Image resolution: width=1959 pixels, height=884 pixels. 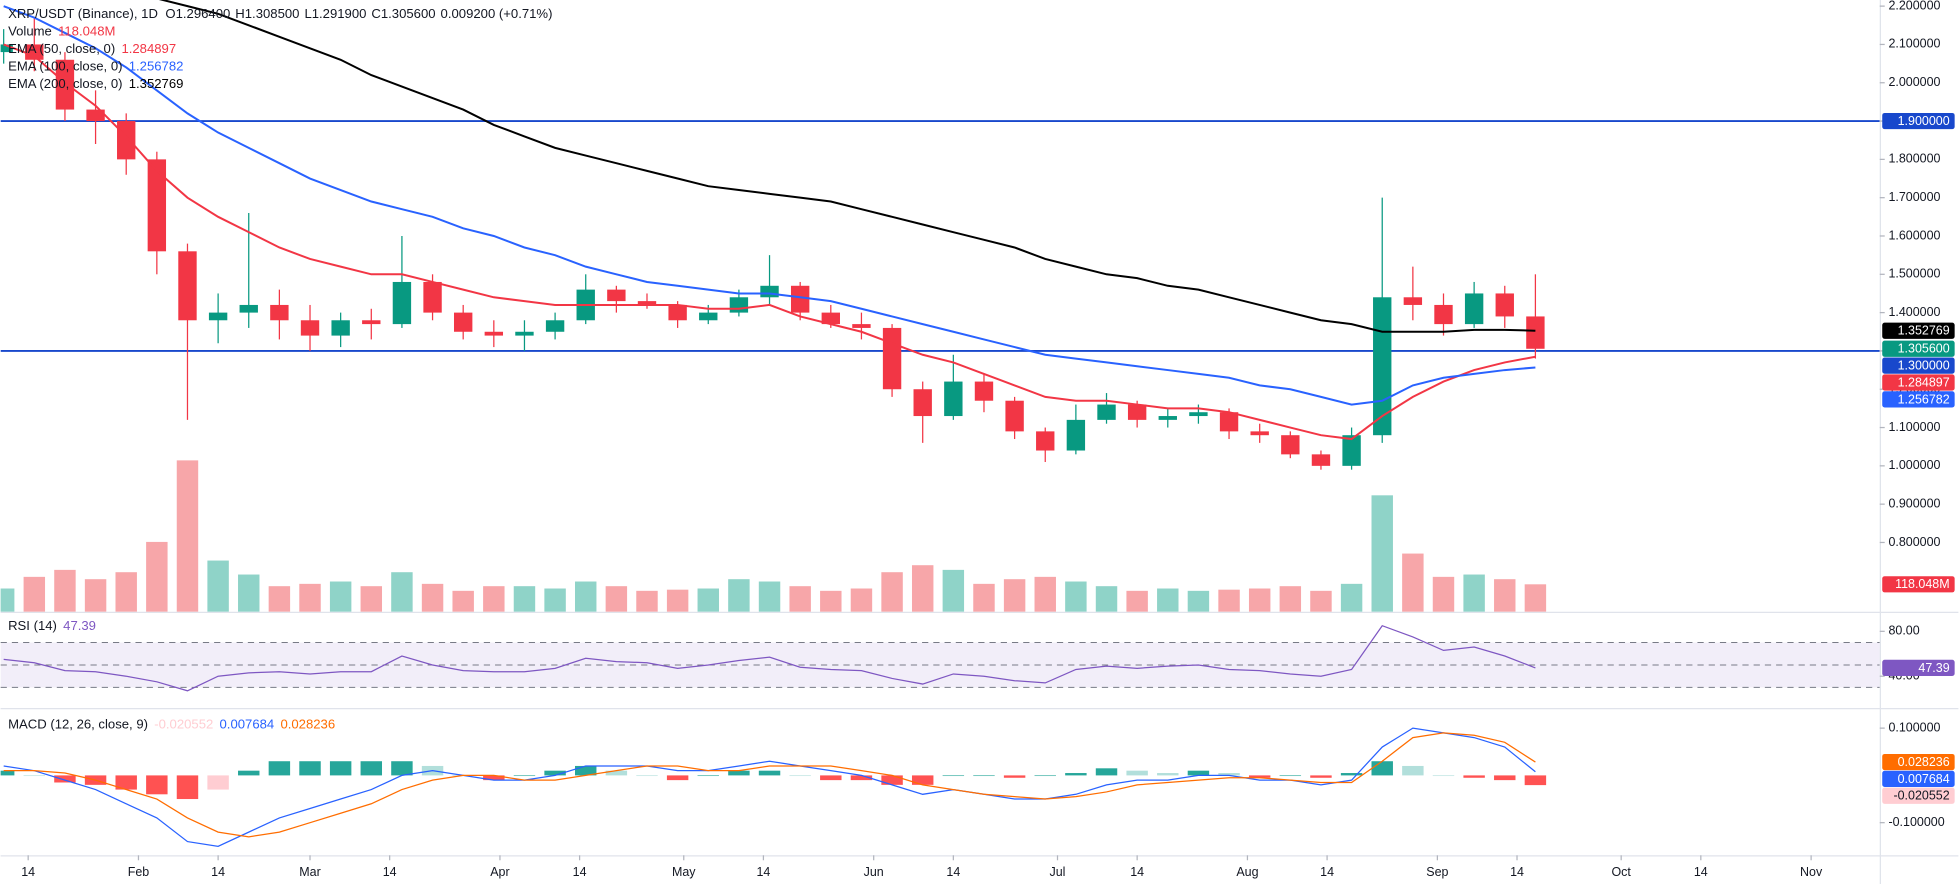 I want to click on rsi-tag, so click(x=1918, y=668).